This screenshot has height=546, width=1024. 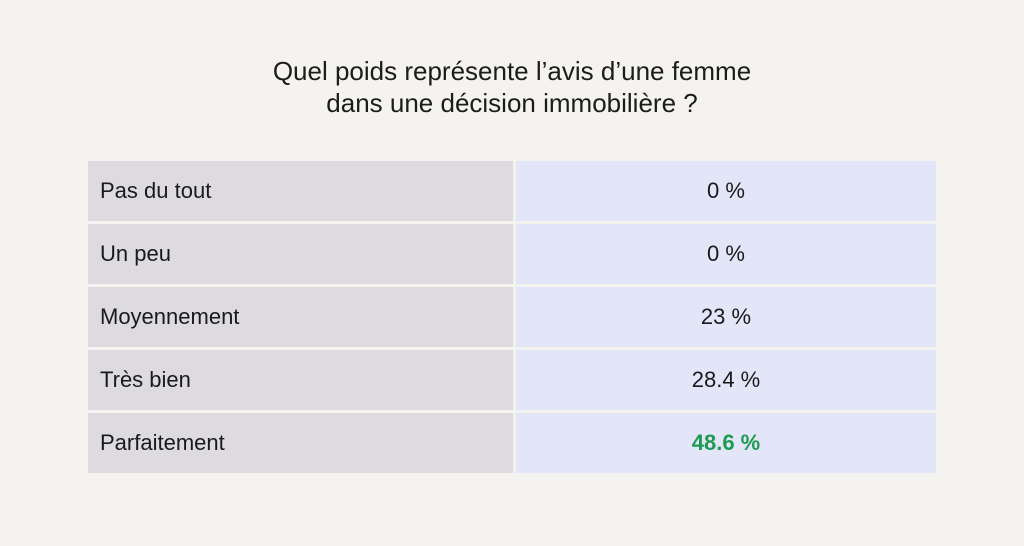 I want to click on row-value: 23 %, so click(x=726, y=317).